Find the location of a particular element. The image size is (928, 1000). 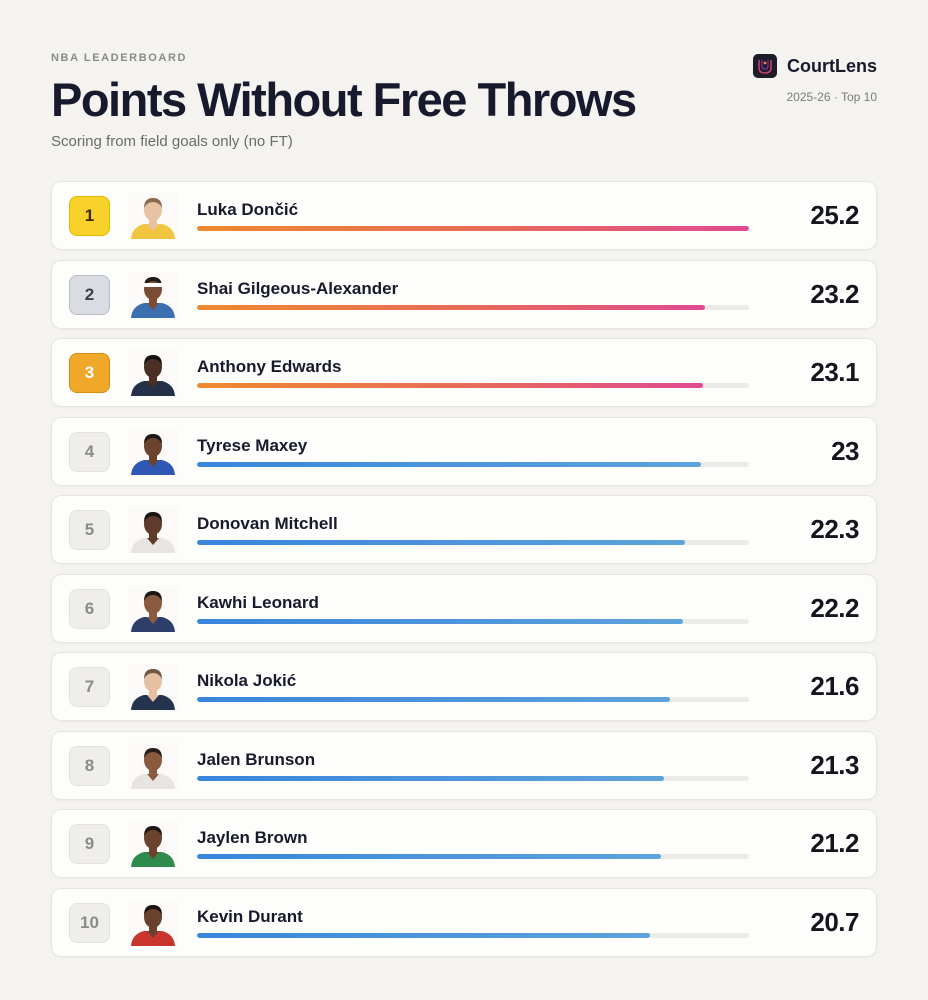

leaderboard-row: 1 Luka Dončić 25.2 is located at coordinates (464, 215).